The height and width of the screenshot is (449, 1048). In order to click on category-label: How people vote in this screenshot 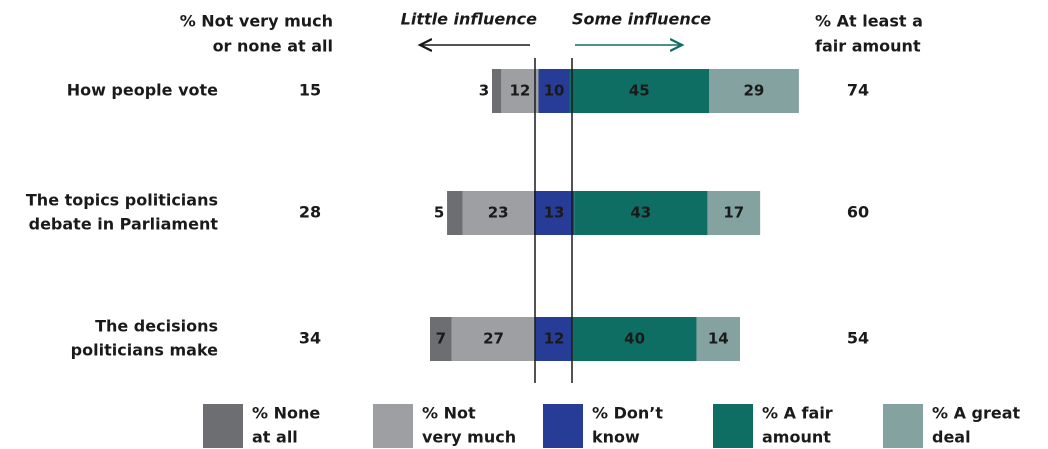, I will do `click(142, 90)`.